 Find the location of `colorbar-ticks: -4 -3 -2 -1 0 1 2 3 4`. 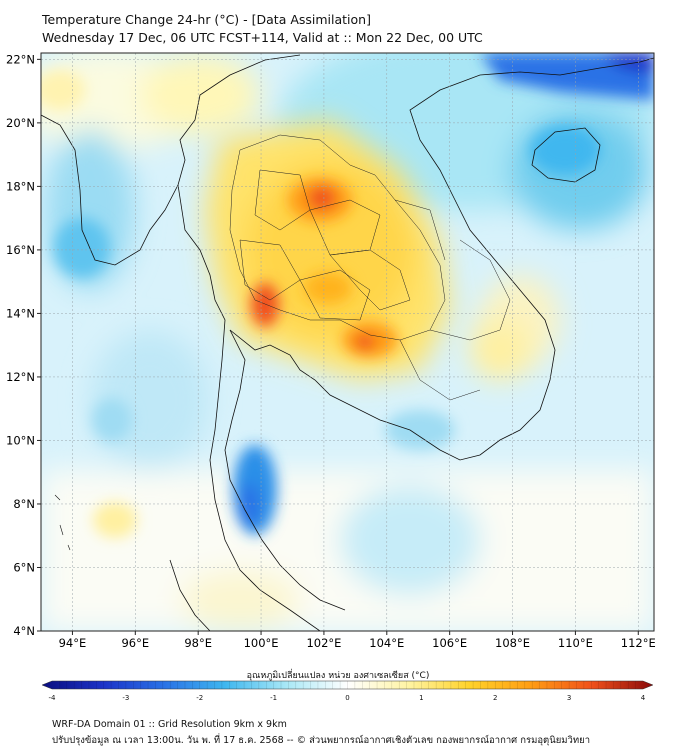

colorbar-ticks: -4 -3 -2 -1 0 1 2 3 4 is located at coordinates (347, 691).